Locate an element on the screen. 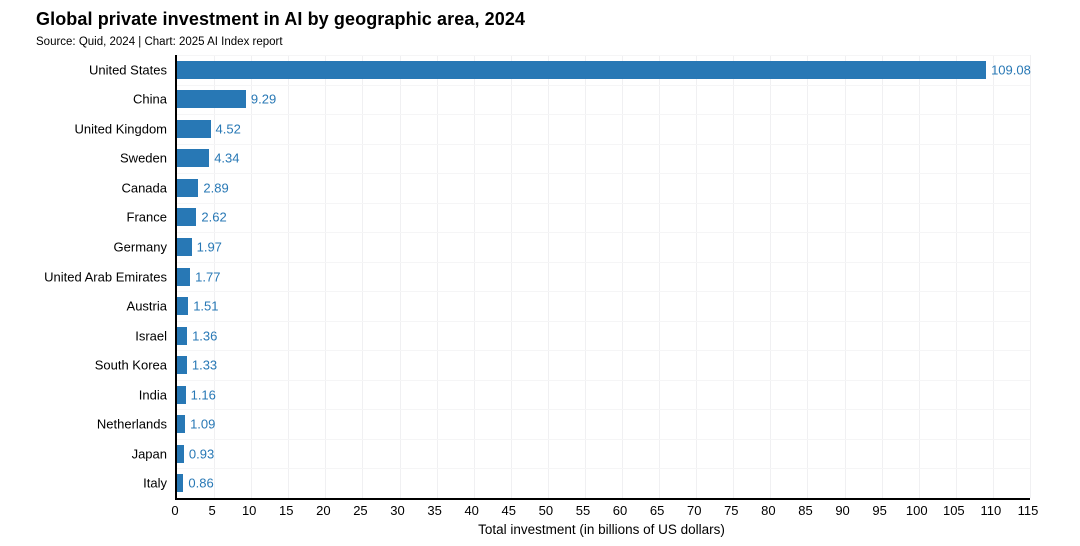  value-label: 2.89 is located at coordinates (216, 188).